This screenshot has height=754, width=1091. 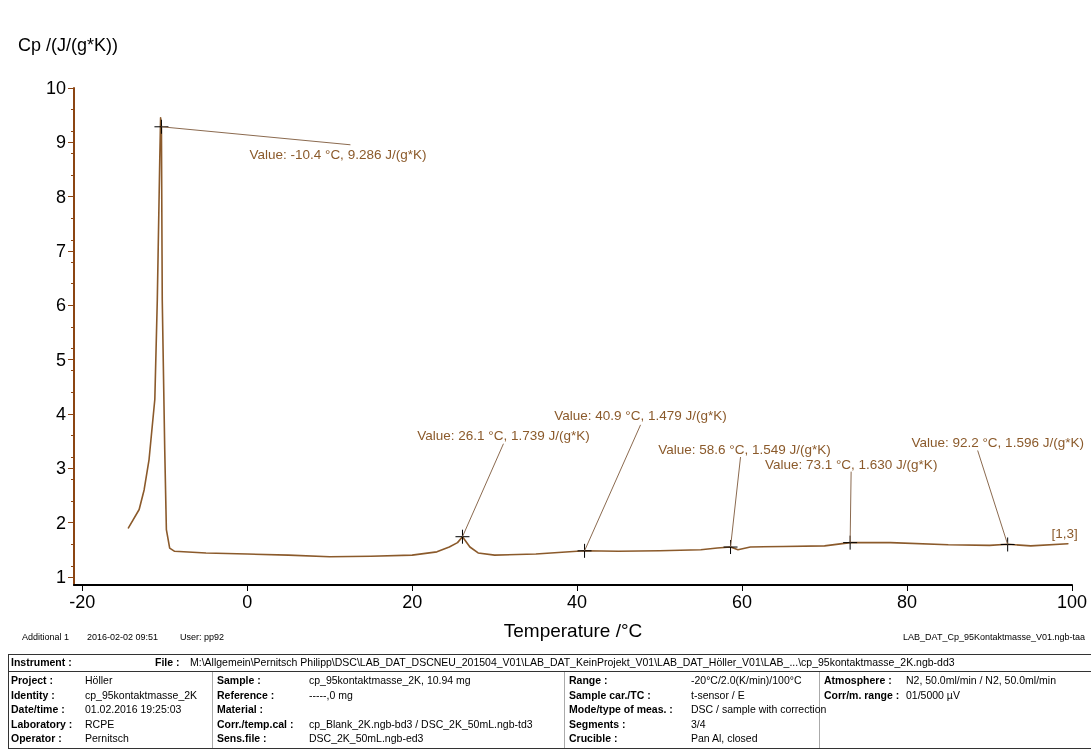 What do you see at coordinates (577, 602) in the screenshot?
I see `x-tick-label: 40` at bounding box center [577, 602].